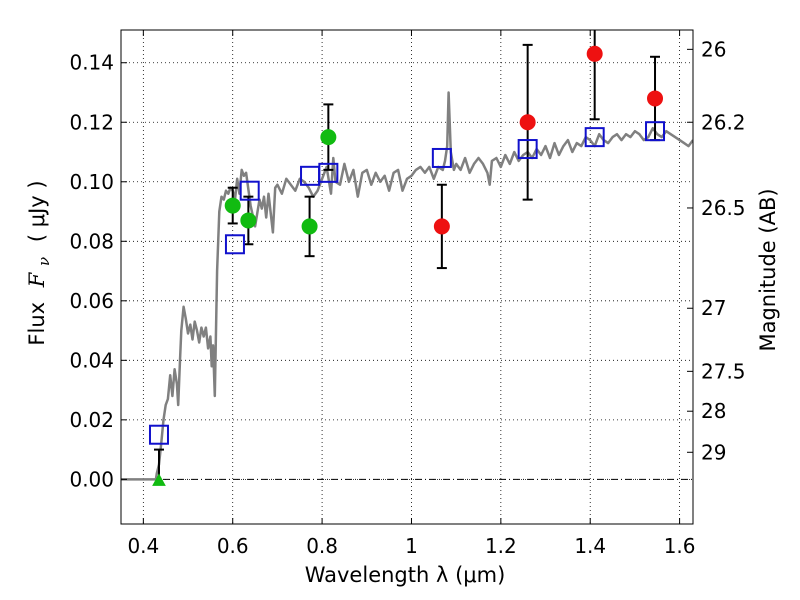 The height and width of the screenshot is (600, 800). I want to click on x-tick-label: 0.8, so click(322, 546).